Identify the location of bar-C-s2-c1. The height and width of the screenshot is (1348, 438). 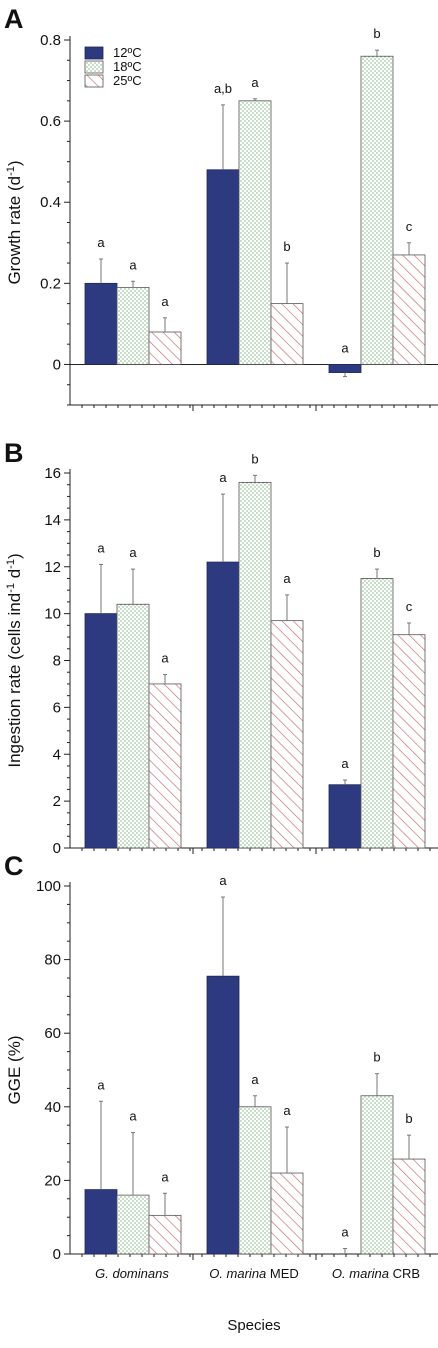
(287, 1213).